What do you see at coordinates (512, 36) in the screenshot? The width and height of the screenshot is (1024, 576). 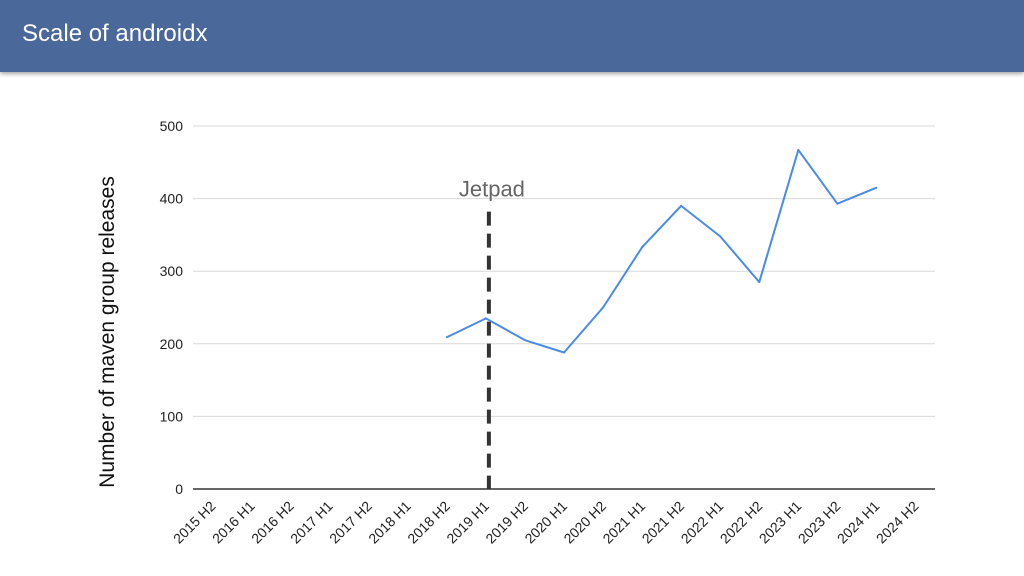 I see `title-bar: Scale of androidx` at bounding box center [512, 36].